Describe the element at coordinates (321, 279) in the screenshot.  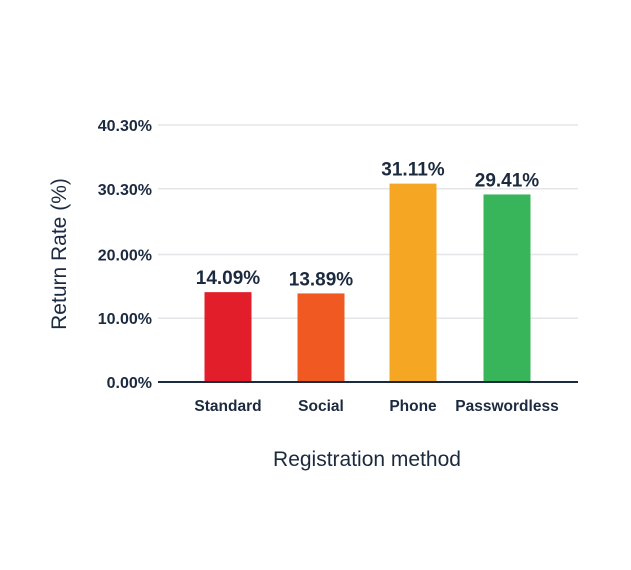
I see `data-label: 13.89%` at that location.